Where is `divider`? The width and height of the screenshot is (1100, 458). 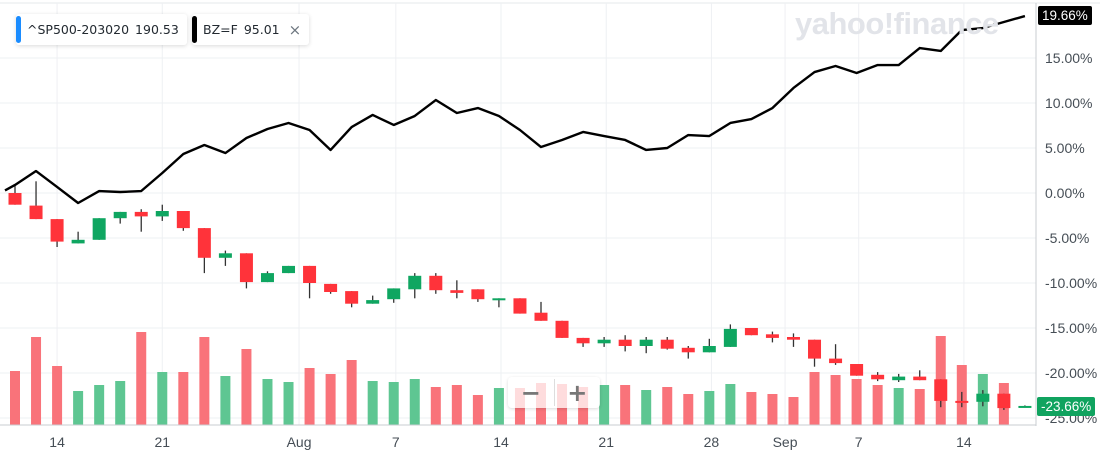 divider is located at coordinates (554, 392).